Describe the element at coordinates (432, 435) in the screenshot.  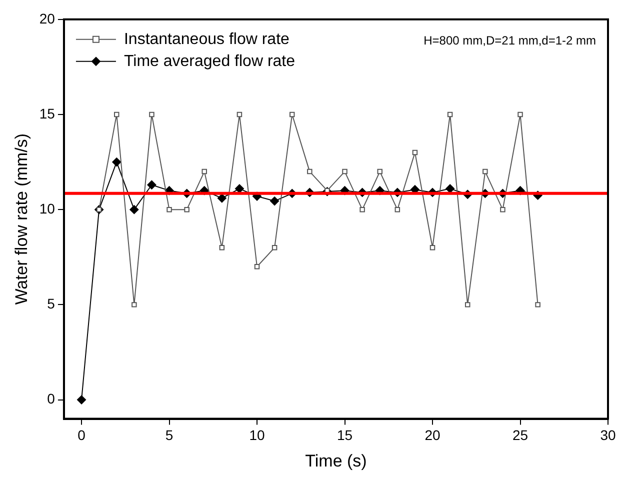
I see `x-tick-label: 20` at that location.